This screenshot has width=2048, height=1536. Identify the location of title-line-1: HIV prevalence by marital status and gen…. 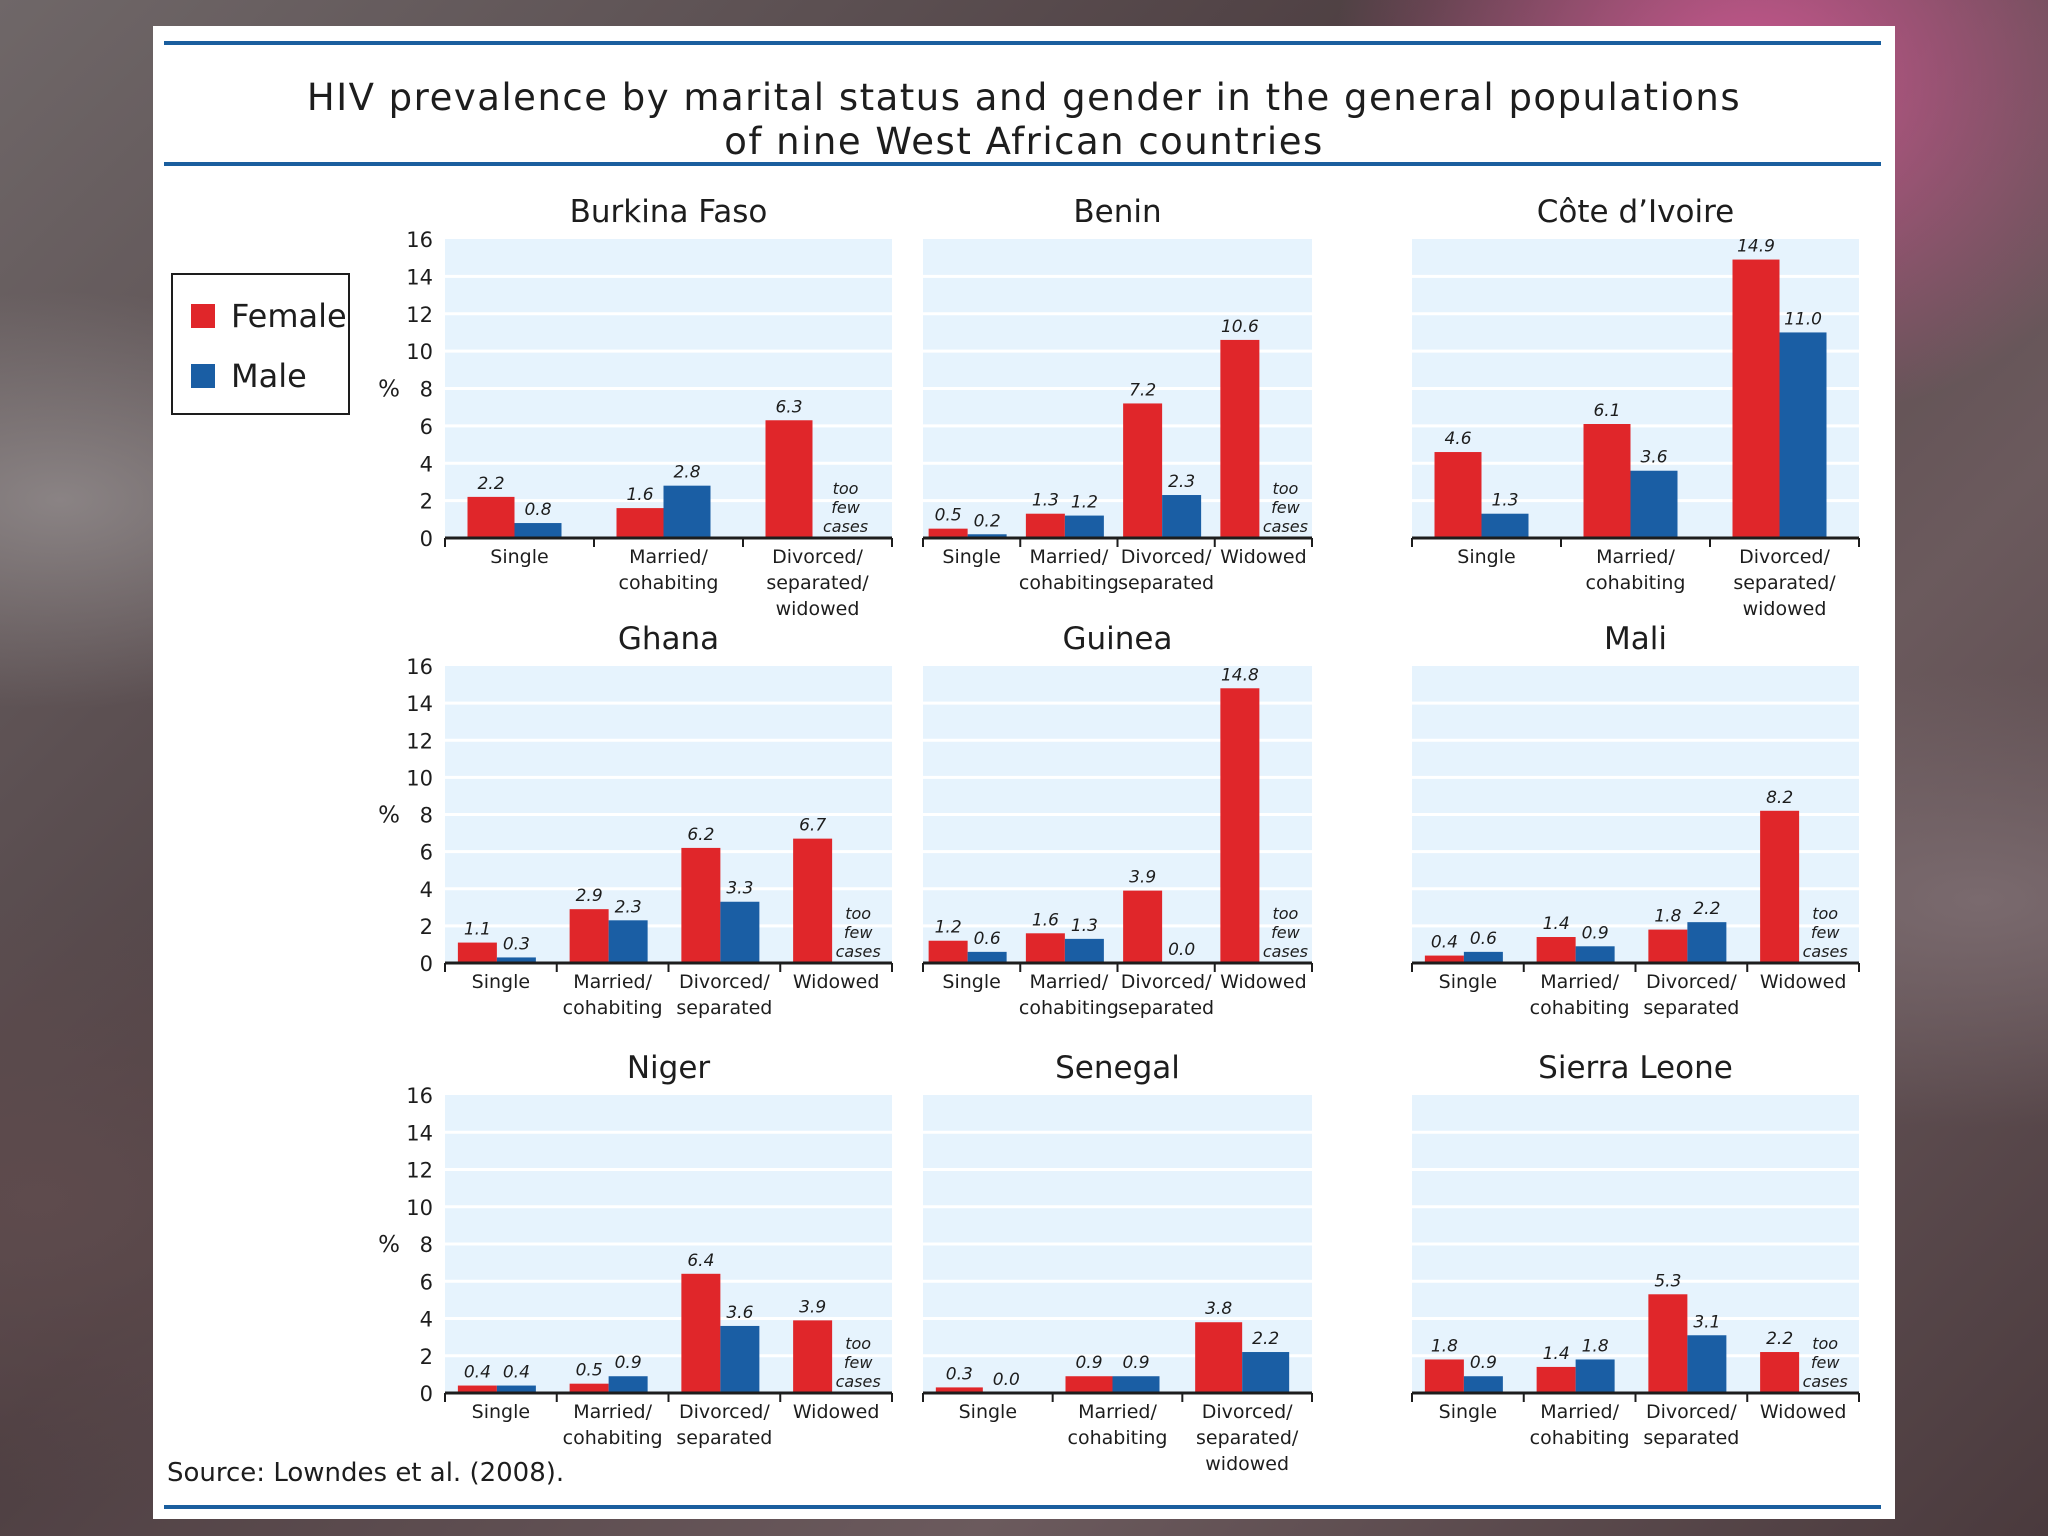
(1024, 97).